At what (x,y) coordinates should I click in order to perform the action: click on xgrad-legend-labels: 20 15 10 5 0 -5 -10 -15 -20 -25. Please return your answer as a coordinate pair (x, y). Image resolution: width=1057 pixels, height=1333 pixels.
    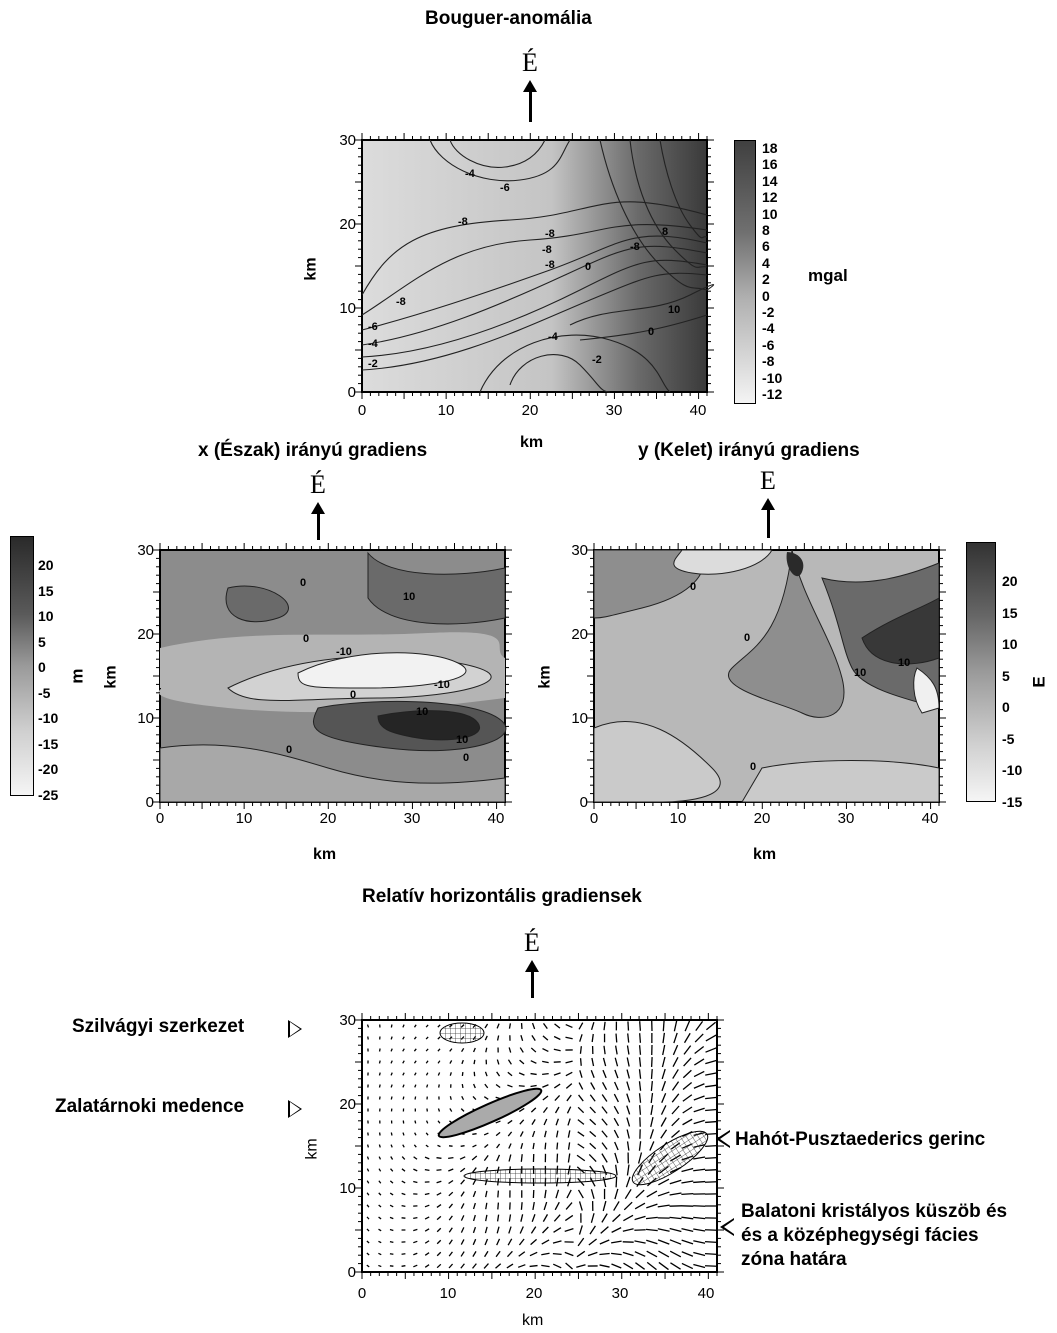
    Looking at the image, I should click on (48, 680).